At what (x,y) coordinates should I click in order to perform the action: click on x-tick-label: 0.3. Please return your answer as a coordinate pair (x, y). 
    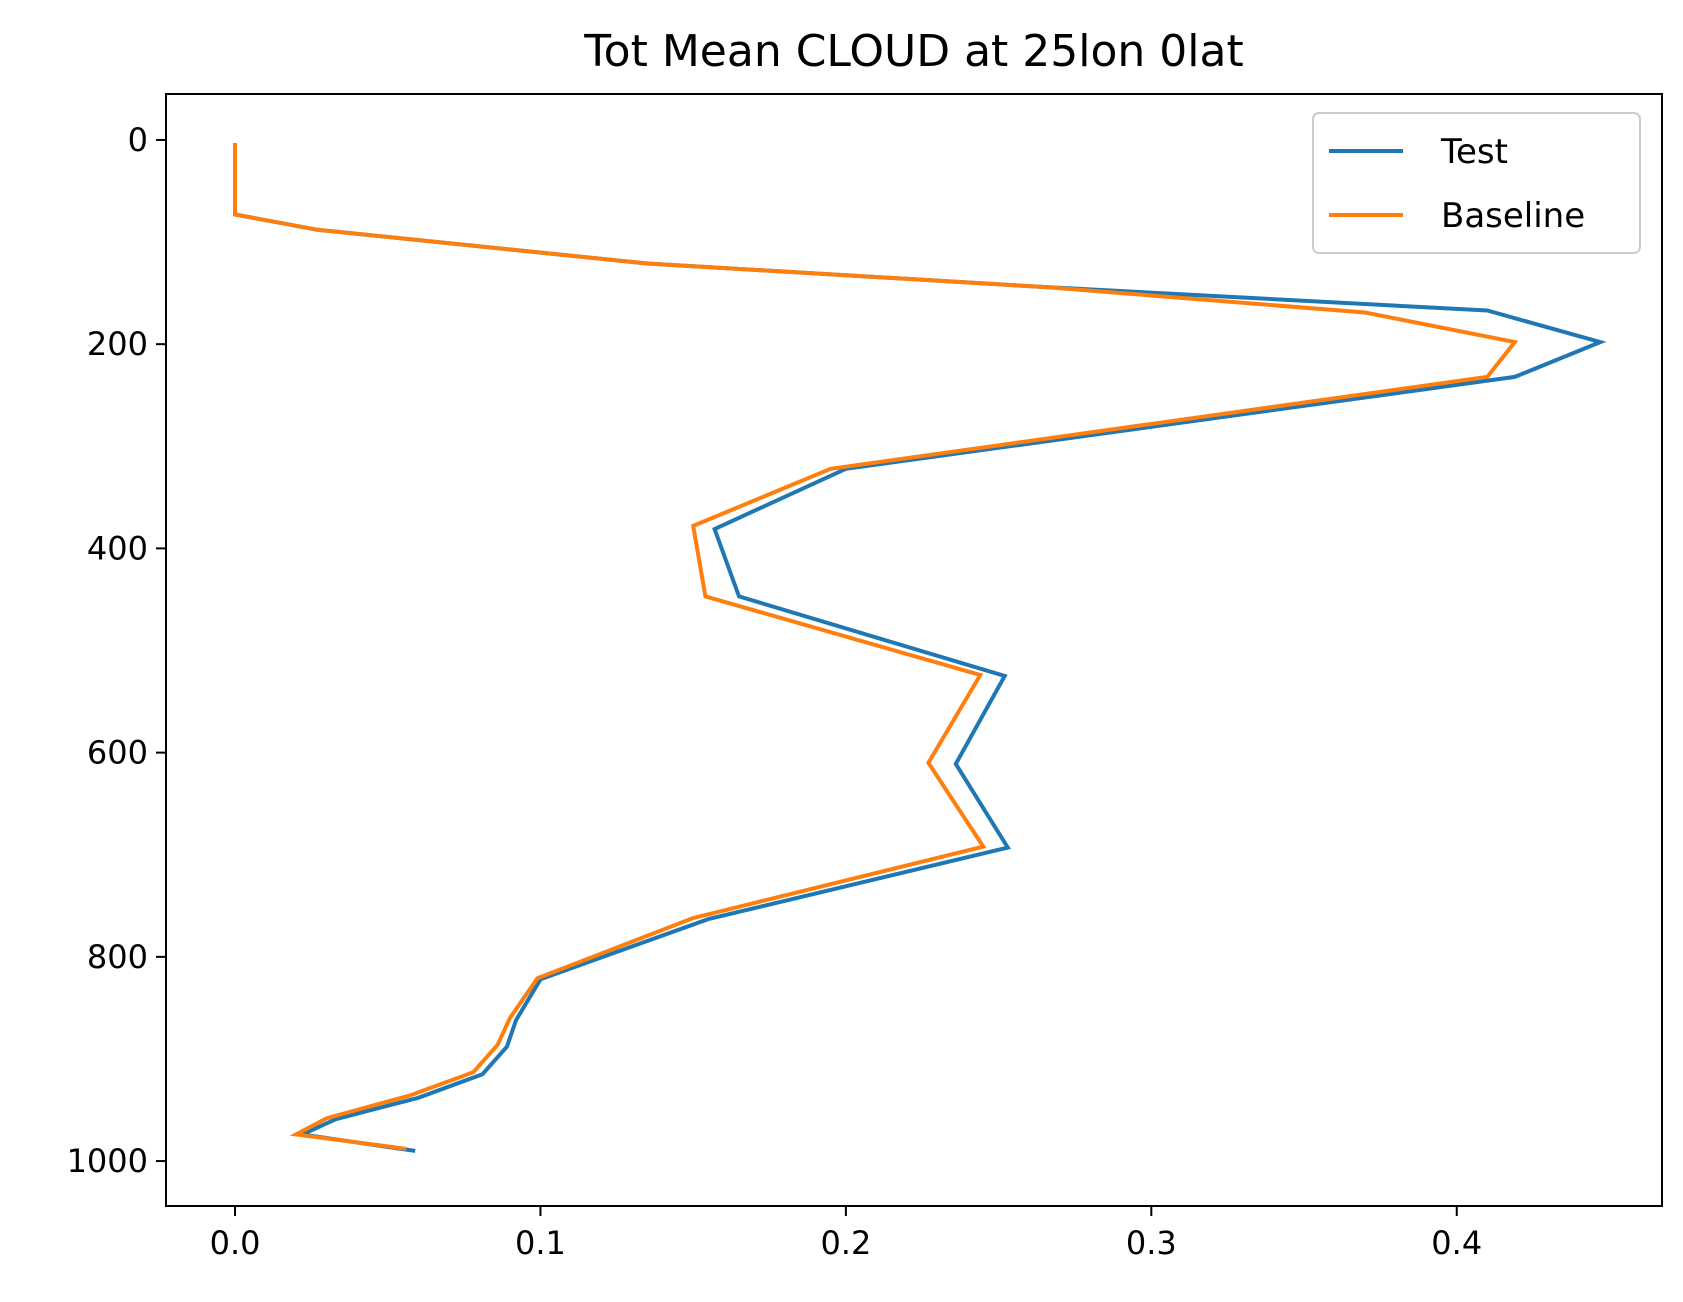
    Looking at the image, I should click on (1151, 1243).